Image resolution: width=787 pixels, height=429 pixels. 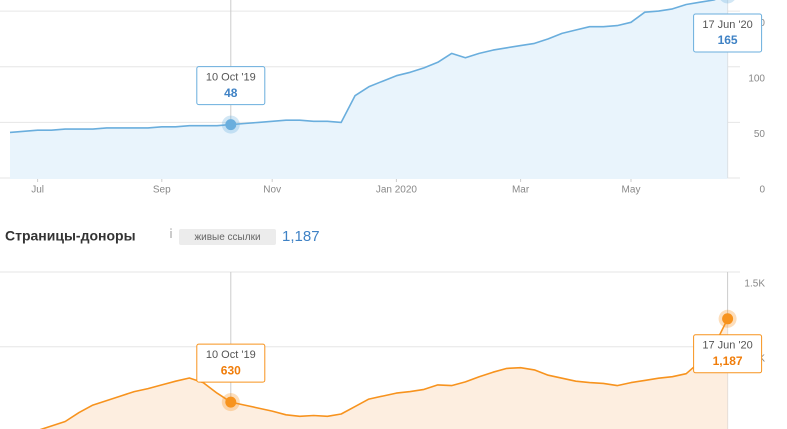 I want to click on y-tick-label: 1.5K, so click(x=754, y=284).